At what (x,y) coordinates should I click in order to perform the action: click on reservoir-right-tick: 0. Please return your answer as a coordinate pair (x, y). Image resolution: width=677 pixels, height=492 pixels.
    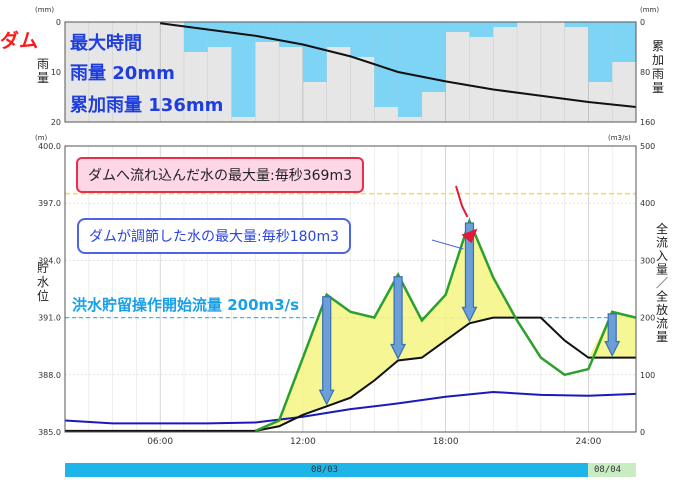
    Looking at the image, I should click on (642, 432).